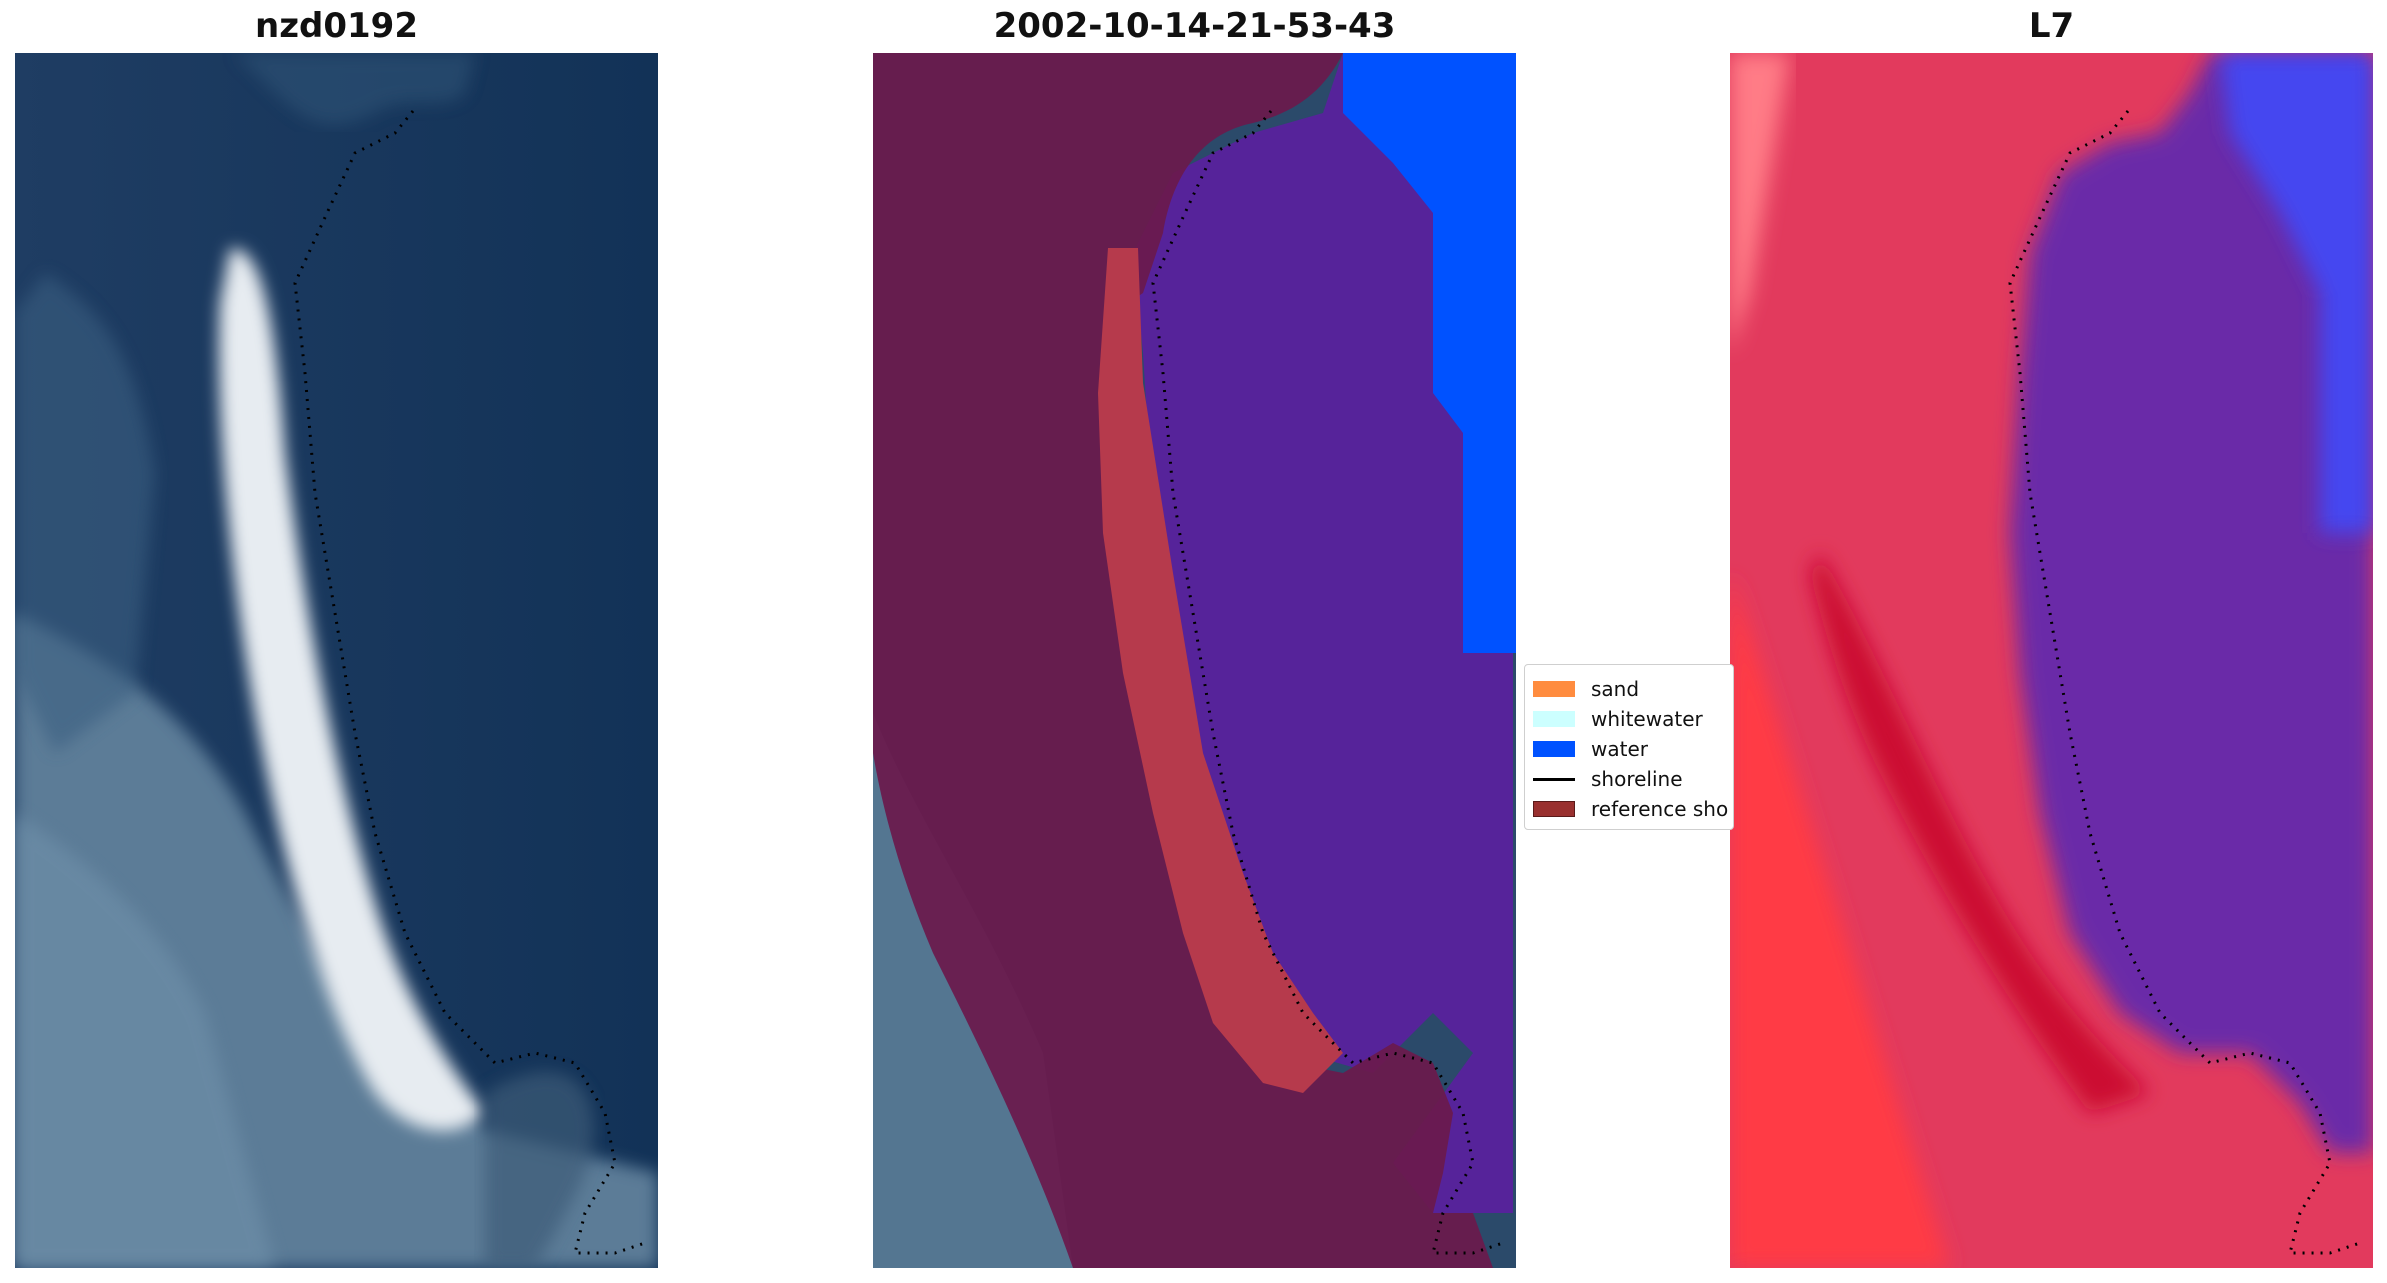 This screenshot has height=1283, width=2387. I want to click on panel-title-classification: 2002-10-14-21-53-43, so click(1194, 26).